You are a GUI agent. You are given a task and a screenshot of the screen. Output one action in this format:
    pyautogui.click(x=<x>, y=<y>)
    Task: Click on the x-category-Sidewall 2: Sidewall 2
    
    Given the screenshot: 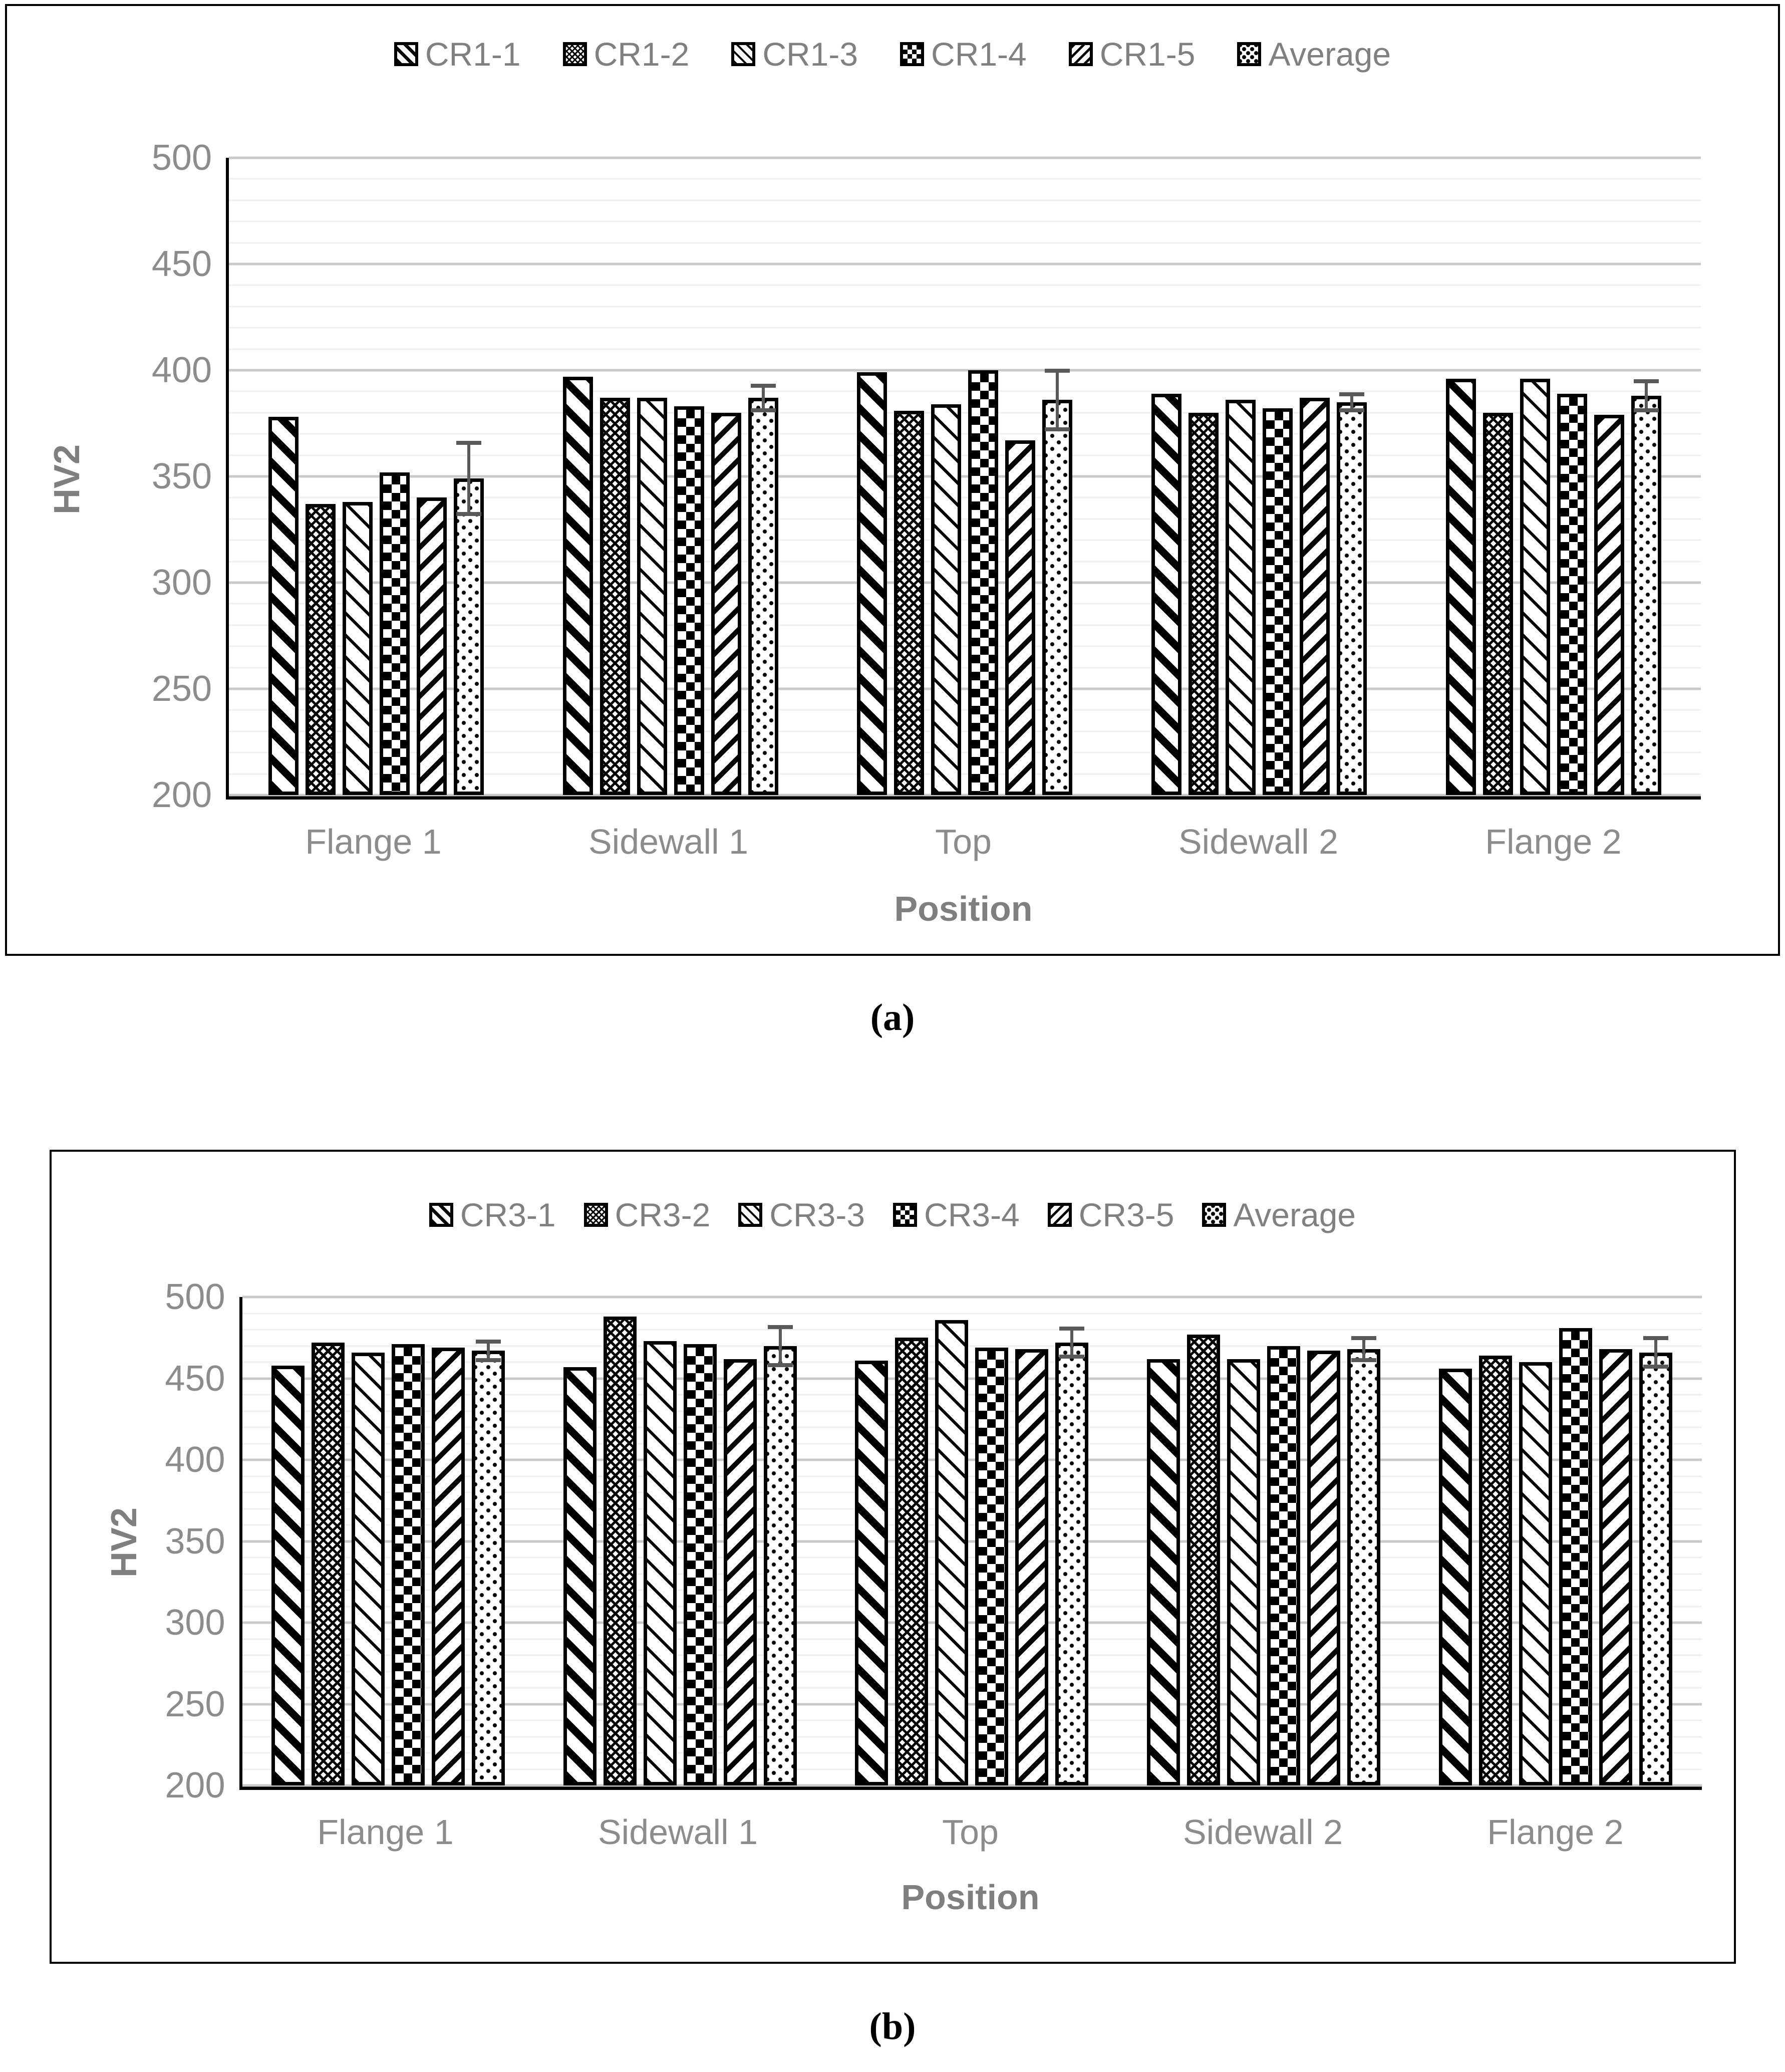 What is the action you would take?
    pyautogui.click(x=1262, y=1832)
    